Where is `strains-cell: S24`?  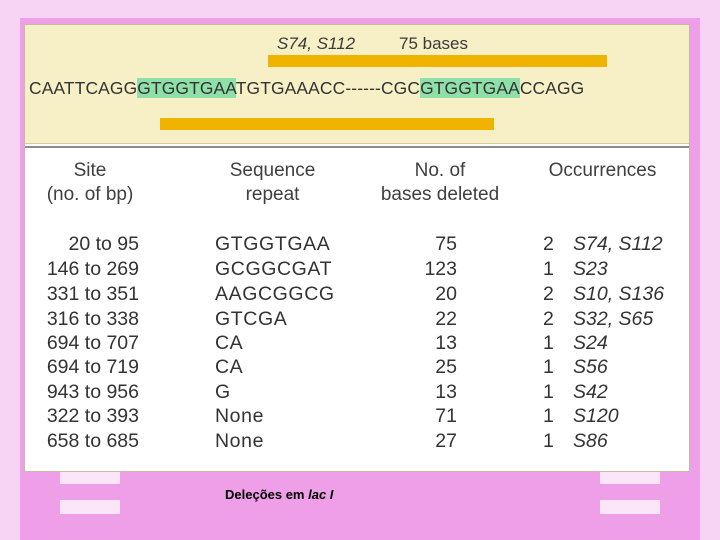
strains-cell: S24 is located at coordinates (590, 343).